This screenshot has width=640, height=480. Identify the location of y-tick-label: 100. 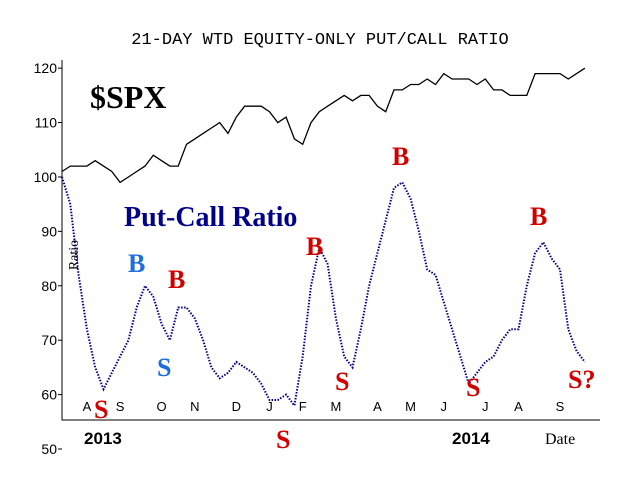
(46, 177).